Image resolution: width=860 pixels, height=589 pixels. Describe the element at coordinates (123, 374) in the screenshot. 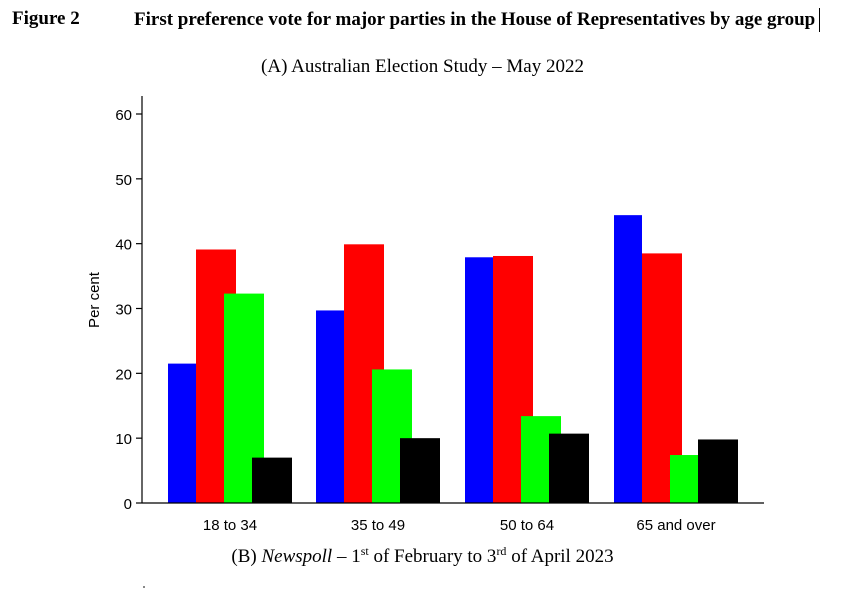

I see `y-tick-label: 20` at that location.